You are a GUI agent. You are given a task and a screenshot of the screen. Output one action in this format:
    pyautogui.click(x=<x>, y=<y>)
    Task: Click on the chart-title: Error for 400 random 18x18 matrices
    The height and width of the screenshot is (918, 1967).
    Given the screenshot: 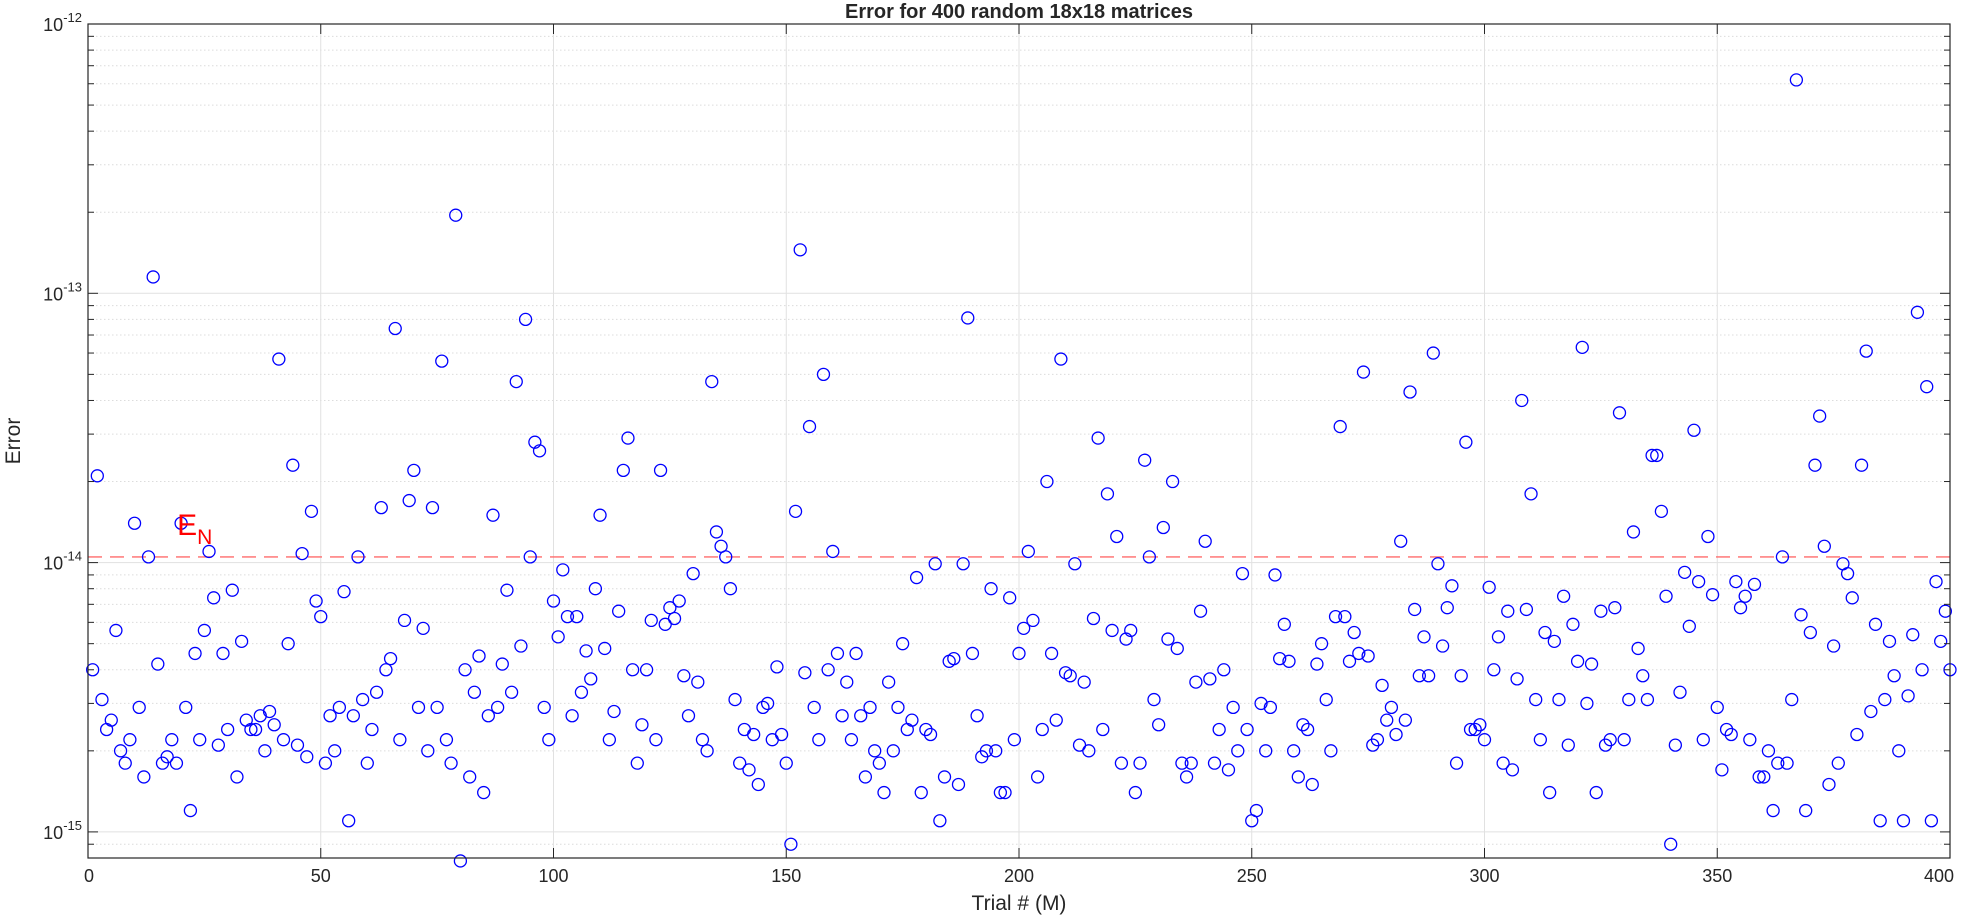 What is the action you would take?
    pyautogui.click(x=1019, y=12)
    